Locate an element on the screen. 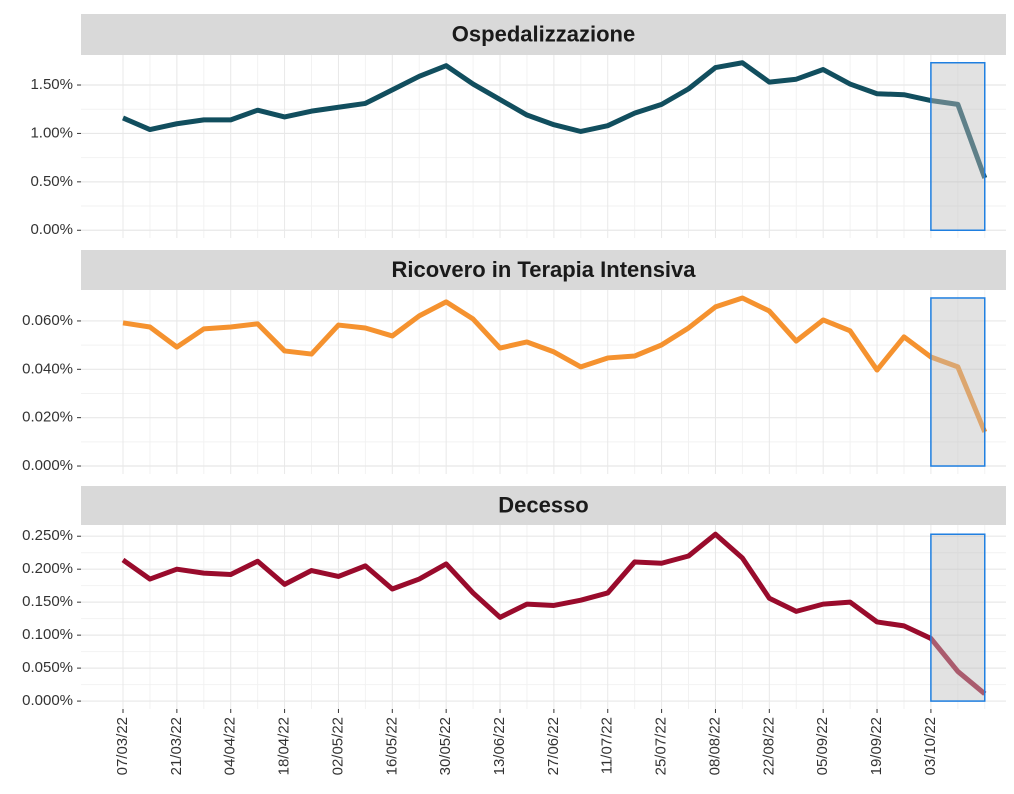 The image size is (1014, 794). facet-title: Ospedalizzazione is located at coordinates (543, 33).